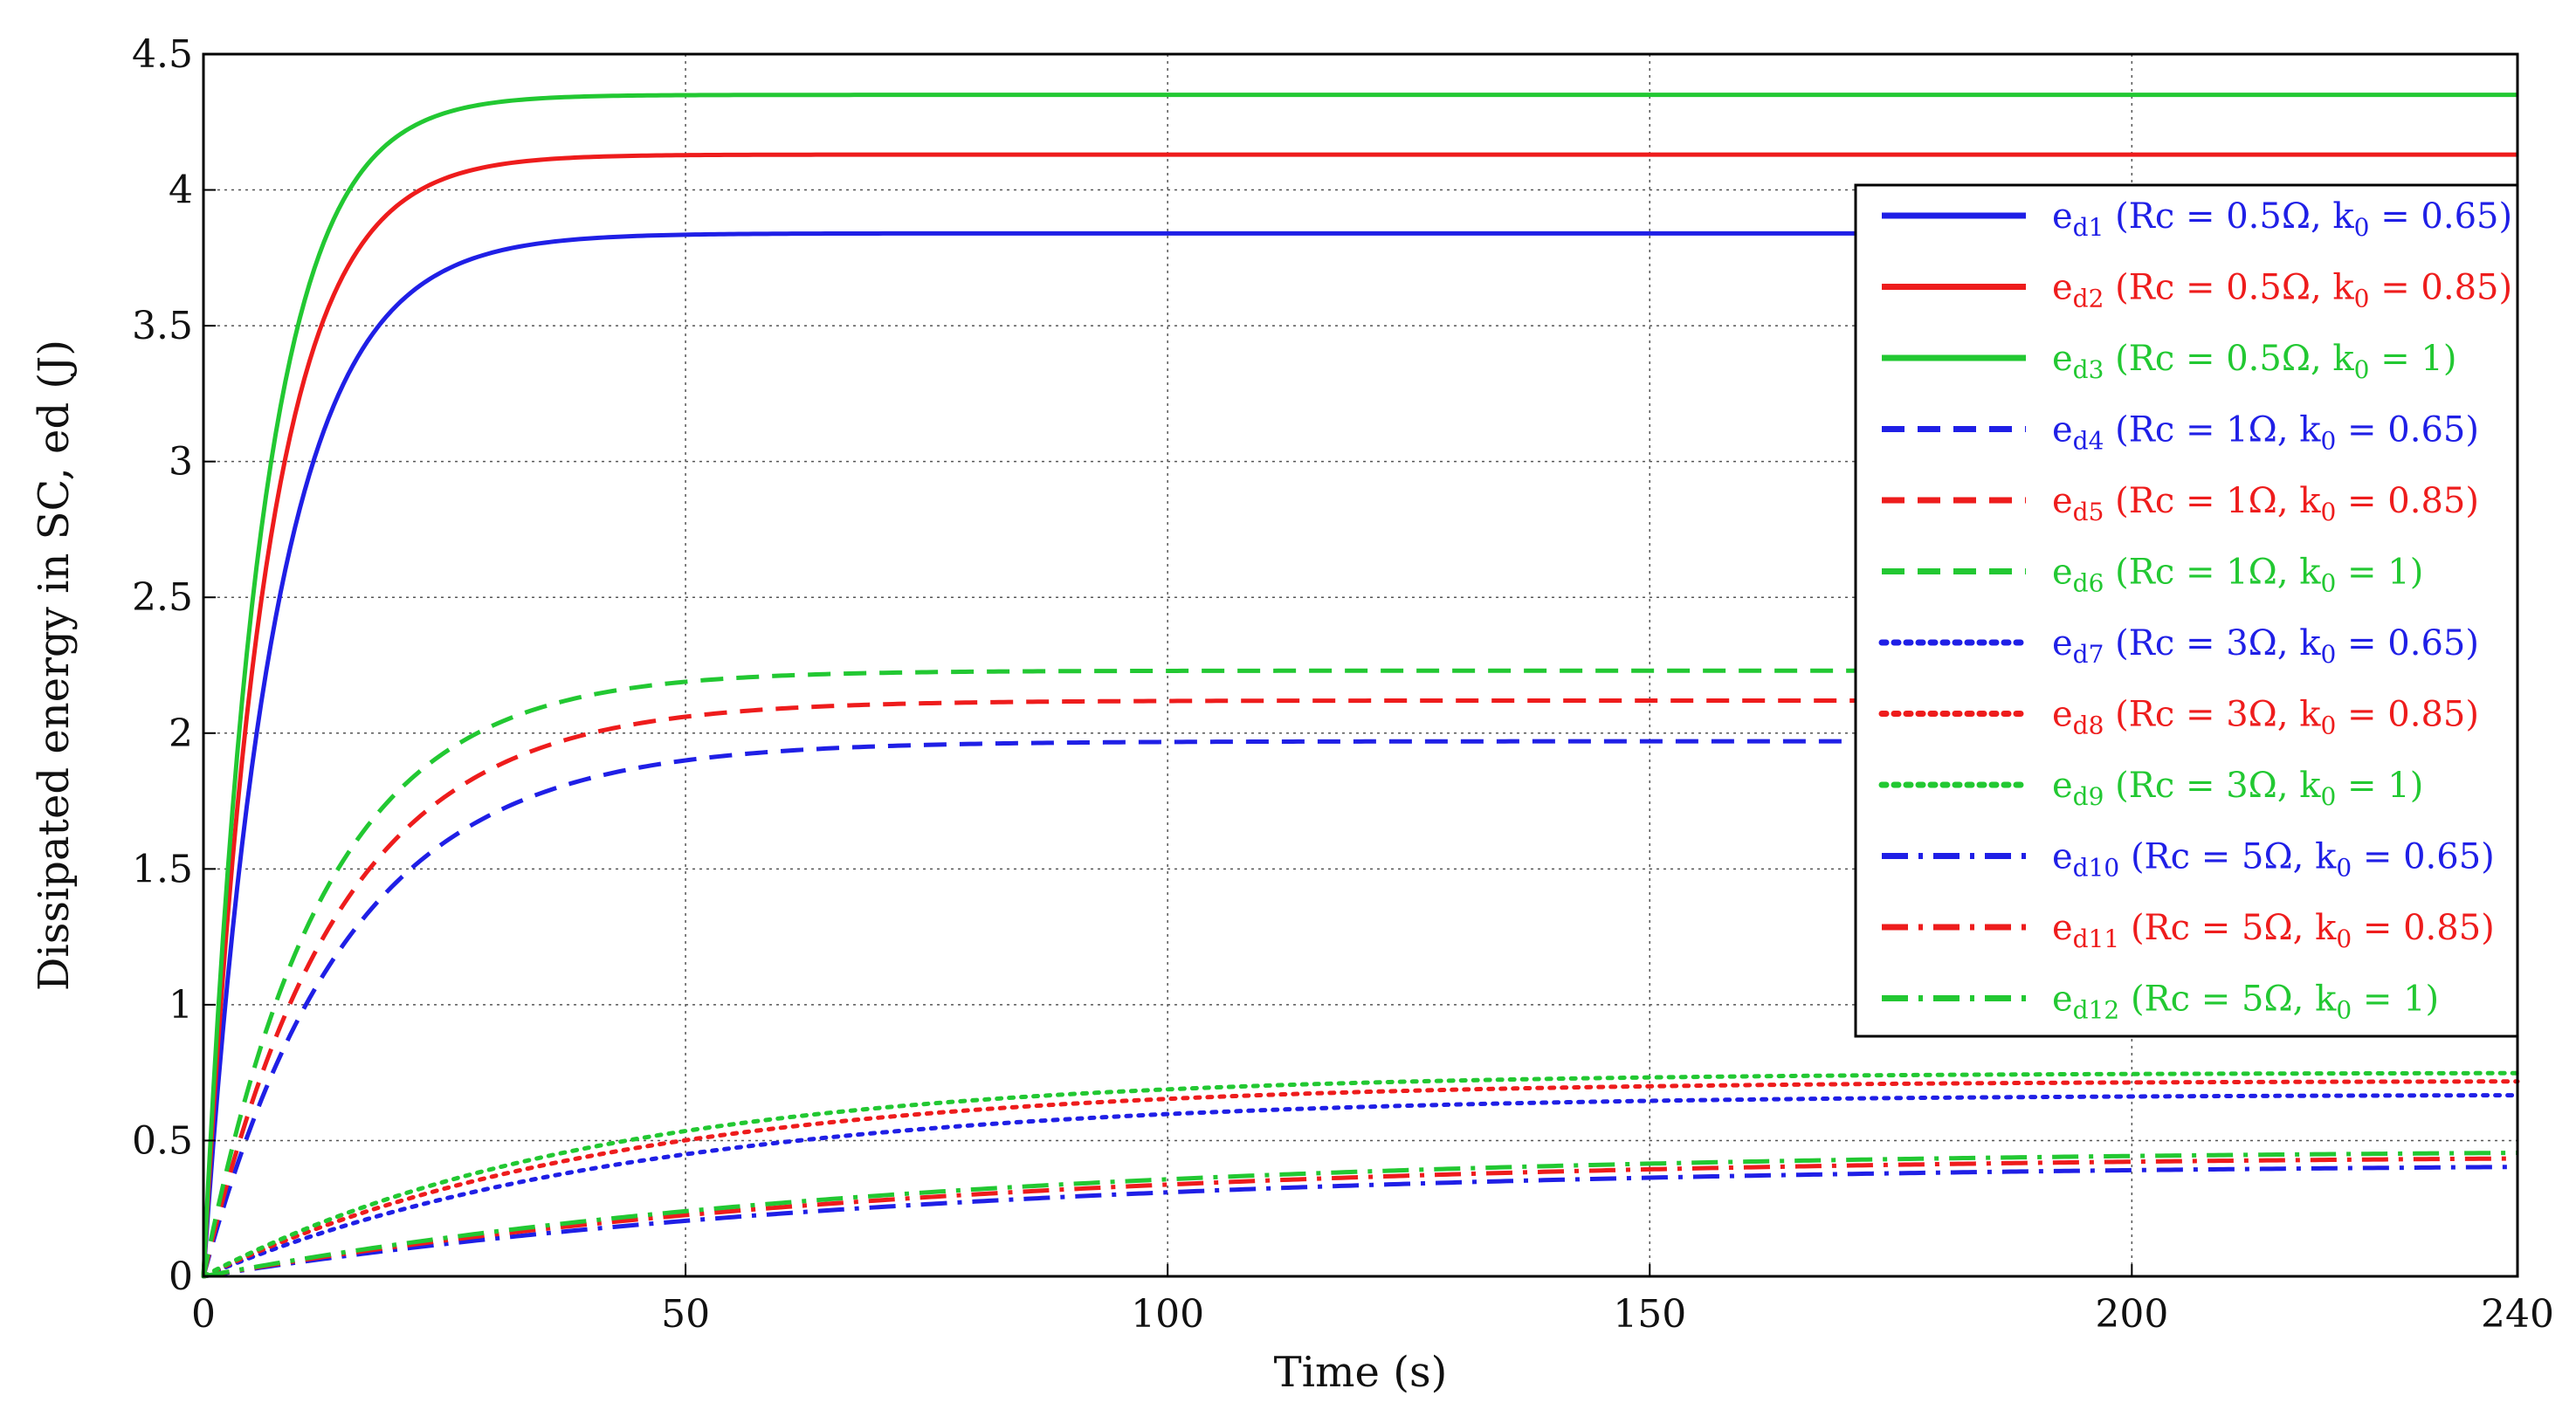  Describe the element at coordinates (162, 1140) in the screenshot. I see `y-tick-label: 0.5` at that location.